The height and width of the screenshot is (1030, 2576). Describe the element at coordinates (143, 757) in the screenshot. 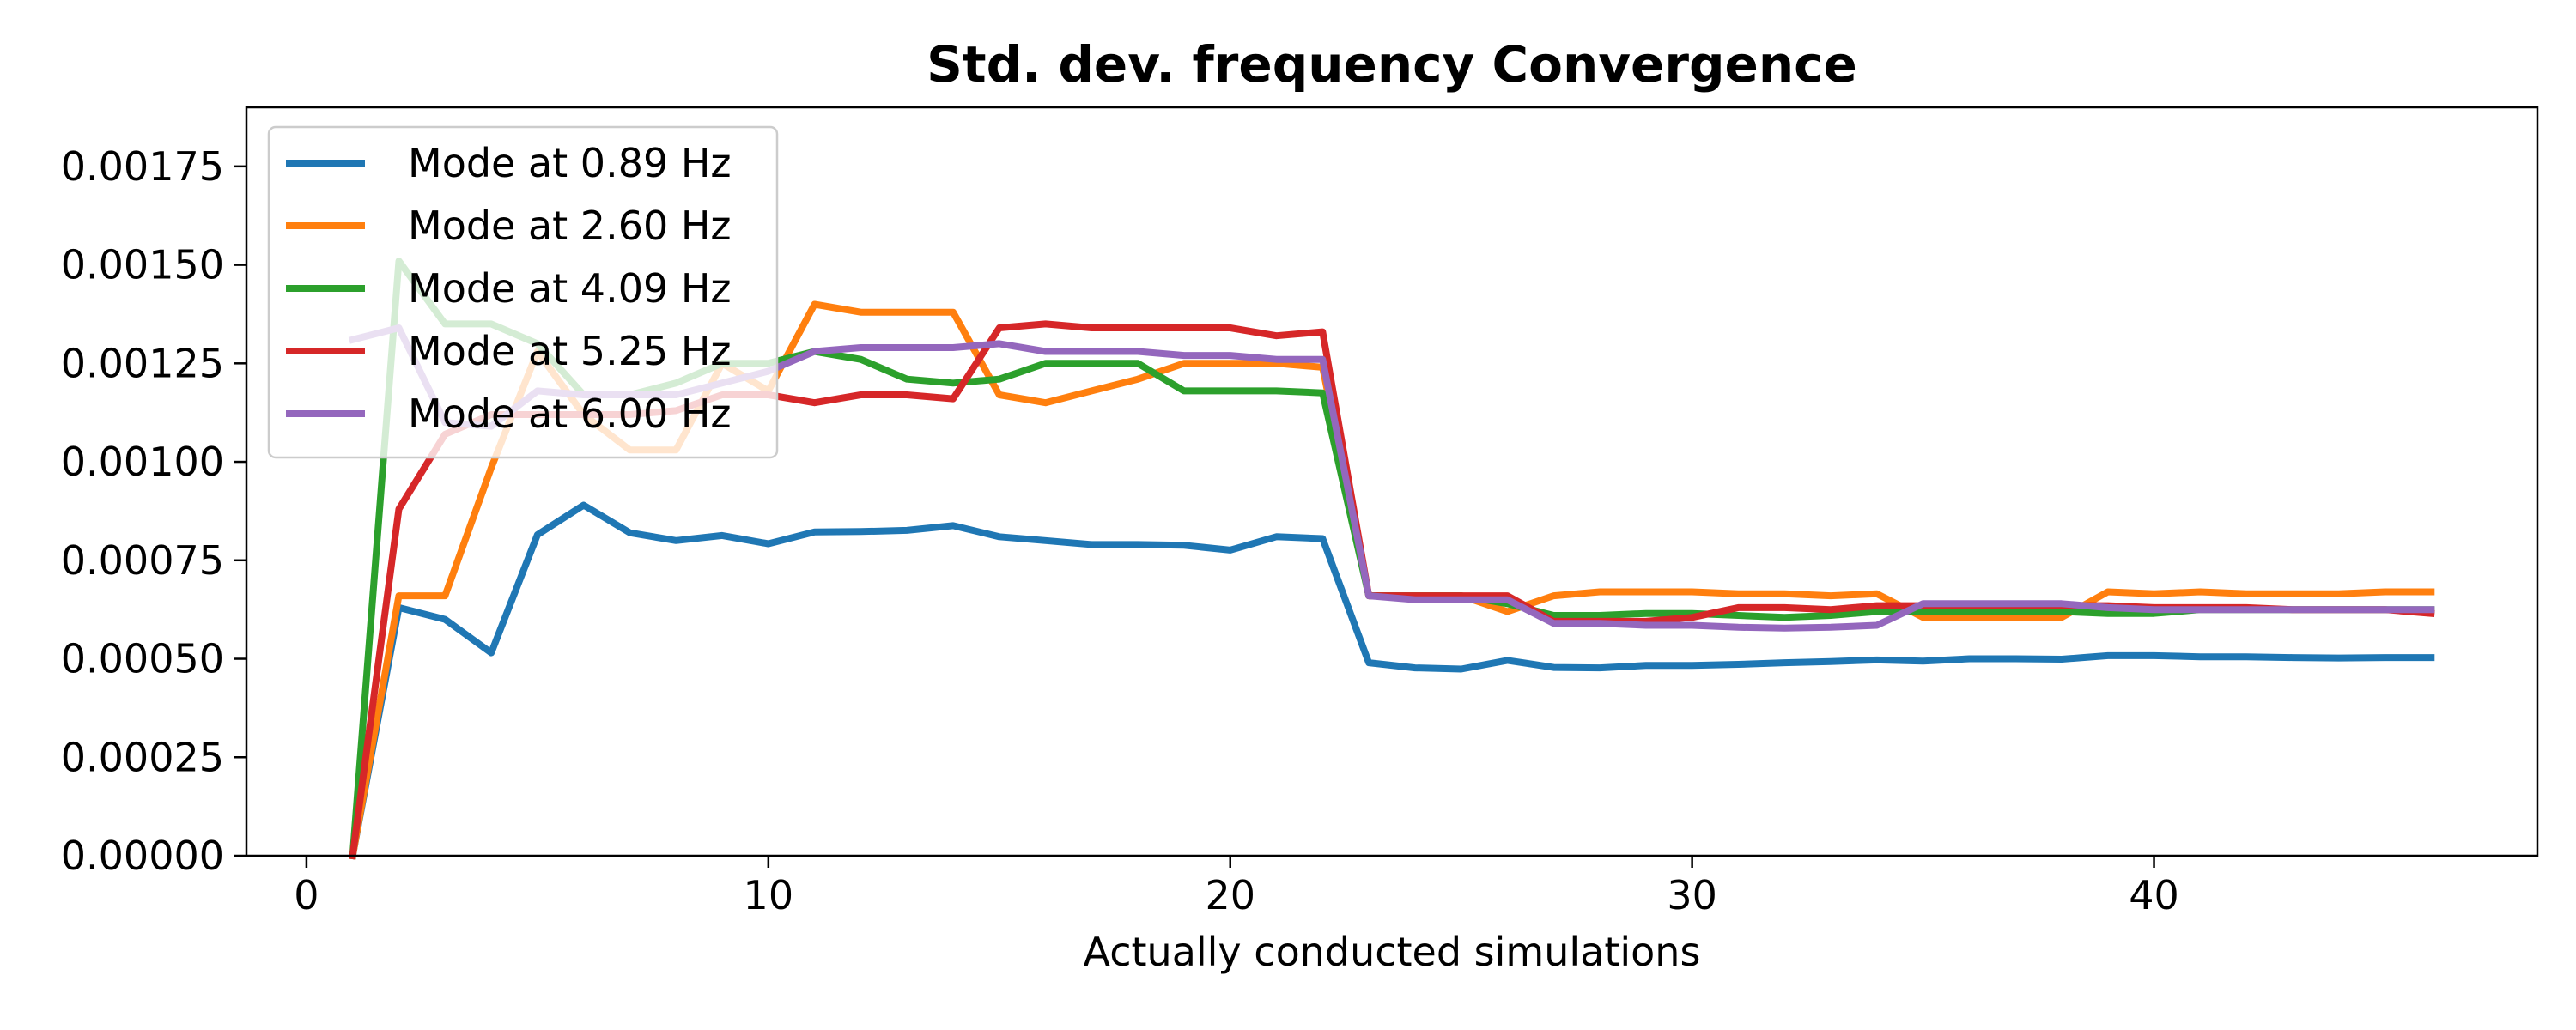

I see `y-tick-label: 0.00025` at that location.